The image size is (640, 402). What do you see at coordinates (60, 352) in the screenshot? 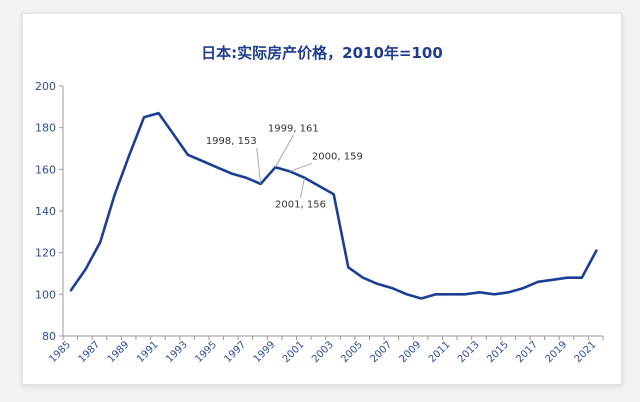
I see `x-tick-label: 1985` at bounding box center [60, 352].